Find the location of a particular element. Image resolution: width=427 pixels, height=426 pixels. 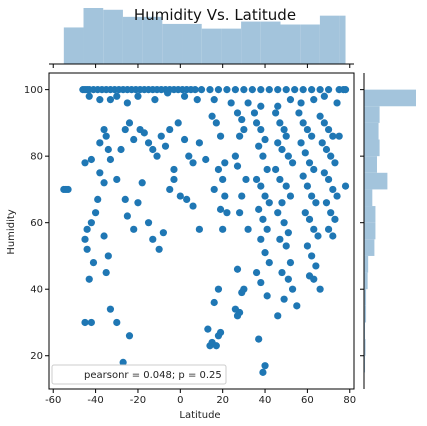

x-tick-label: -40 is located at coordinates (95, 400).